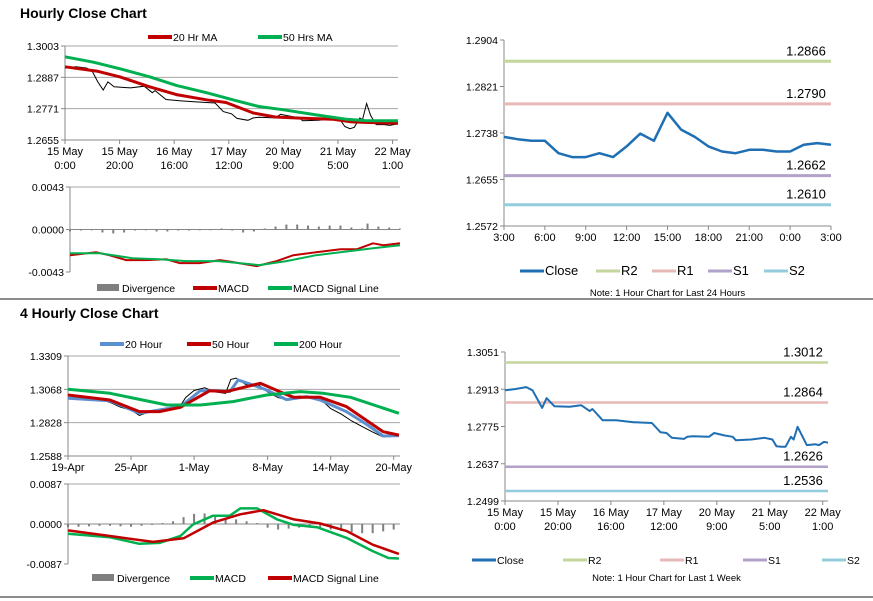 This screenshot has width=873, height=601. What do you see at coordinates (267, 468) in the screenshot?
I see `x-tick-label: 8-May` at bounding box center [267, 468].